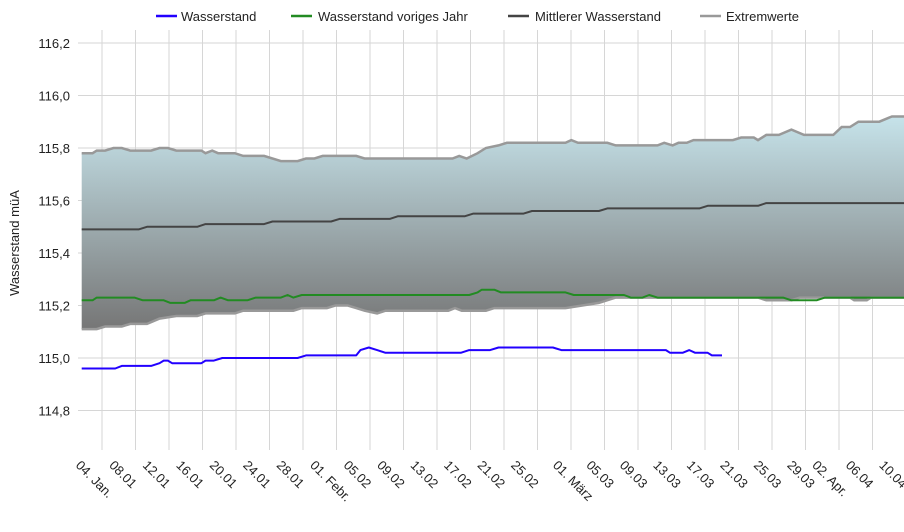  I want to click on legend-label: Wasserstand, so click(218, 16).